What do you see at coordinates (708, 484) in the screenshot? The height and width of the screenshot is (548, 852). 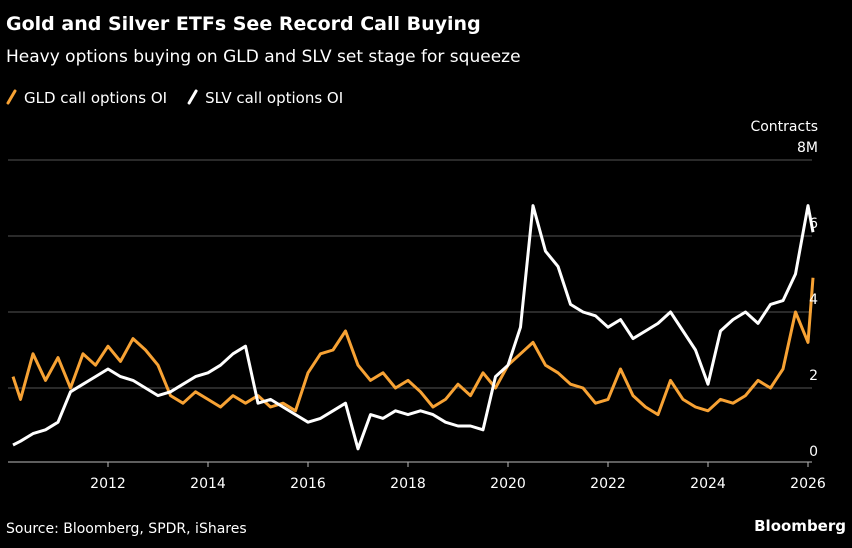 I see `x-tick-label: 2024` at bounding box center [708, 484].